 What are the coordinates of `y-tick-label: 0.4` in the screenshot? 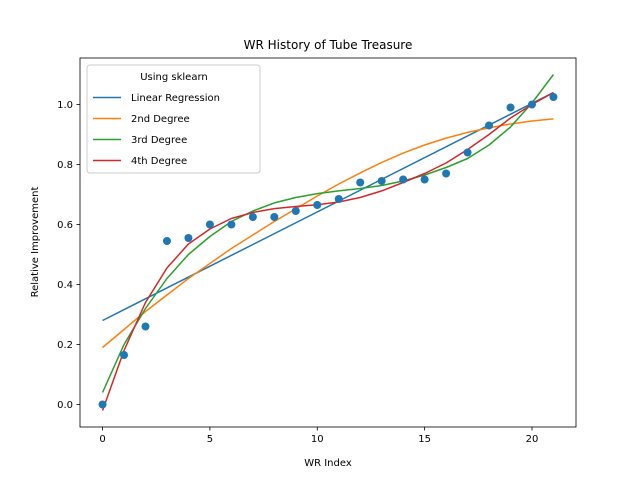 It's located at (65, 285).